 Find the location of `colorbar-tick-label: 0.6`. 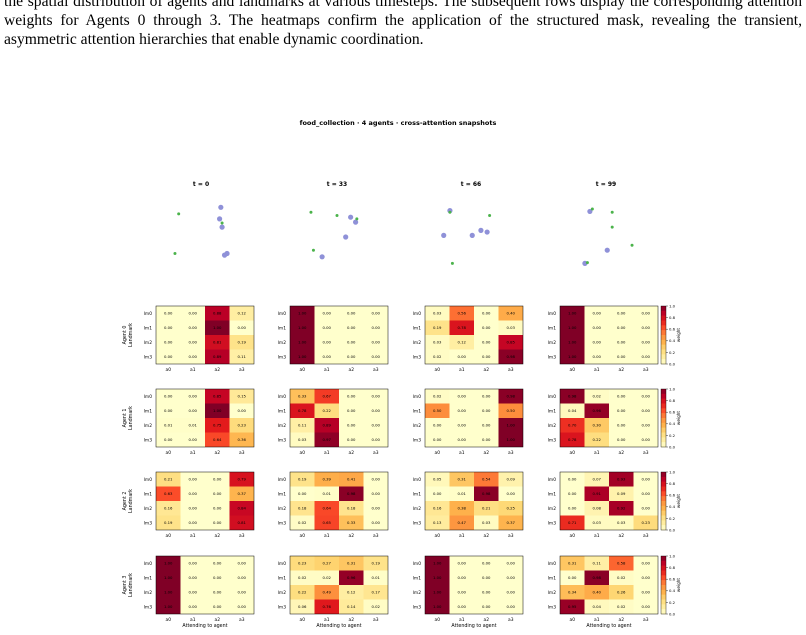

colorbar-tick-label: 0.6 is located at coordinates (672, 329).